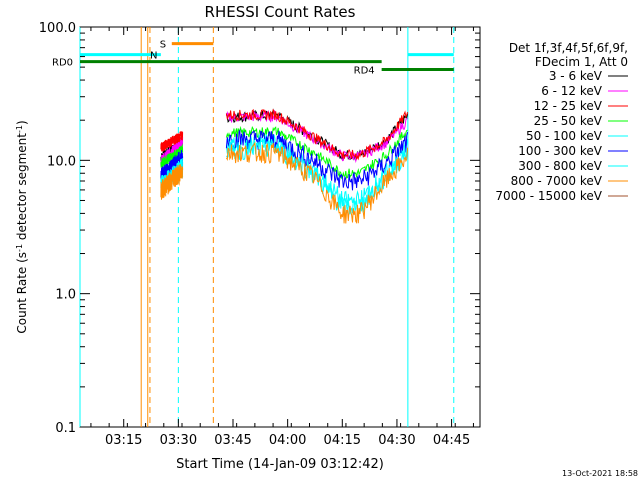 The height and width of the screenshot is (480, 640). What do you see at coordinates (568, 106) in the screenshot?
I see `legend-label: 12 - 25 keV` at bounding box center [568, 106].